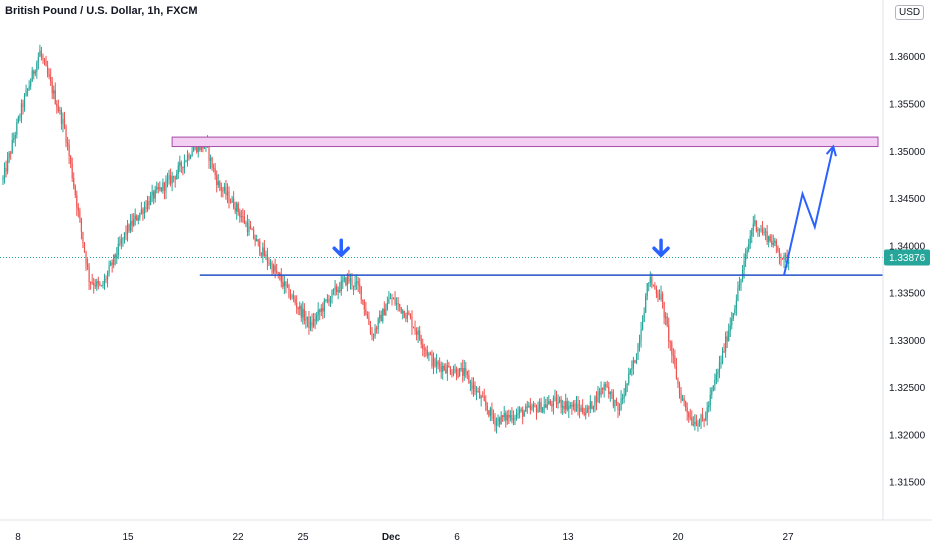 This screenshot has width=932, height=550. I want to click on supply-zone-rectangle, so click(525, 142).